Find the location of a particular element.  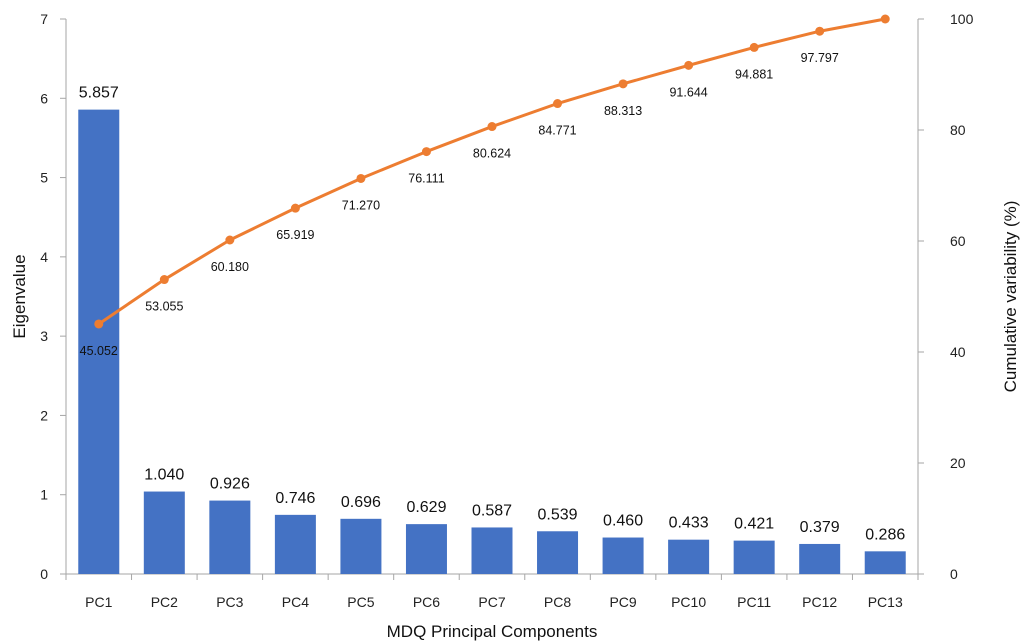

bar-value-label: 0.696 is located at coordinates (361, 502).